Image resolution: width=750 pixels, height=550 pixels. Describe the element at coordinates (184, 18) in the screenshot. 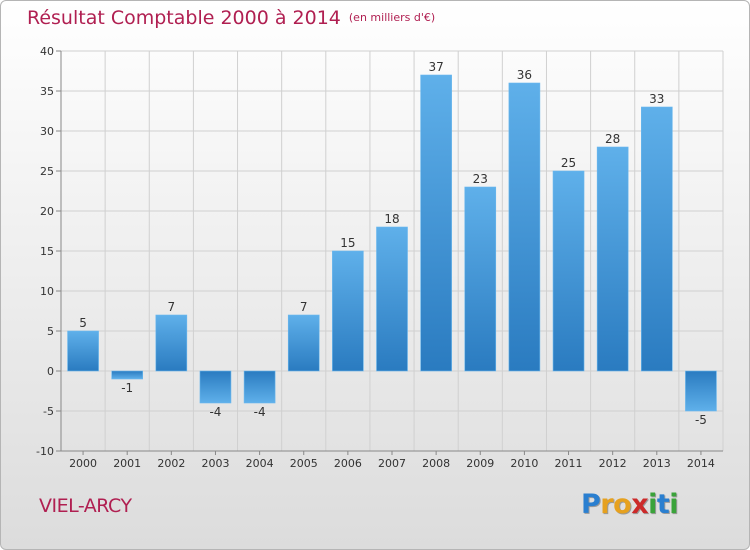

I see `chart-title: Résultat Comptable 2000 à 2014` at that location.